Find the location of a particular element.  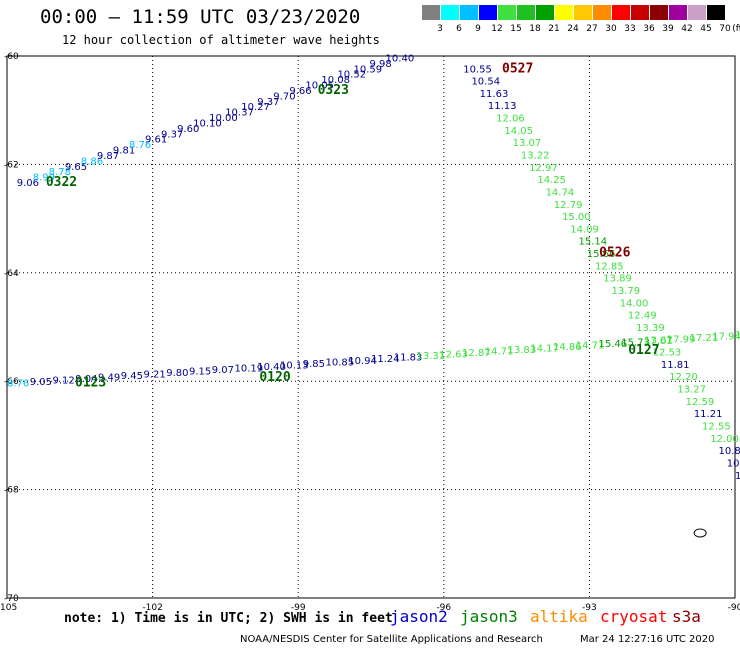

pass-time-label: 0123 is located at coordinates (90, 383).